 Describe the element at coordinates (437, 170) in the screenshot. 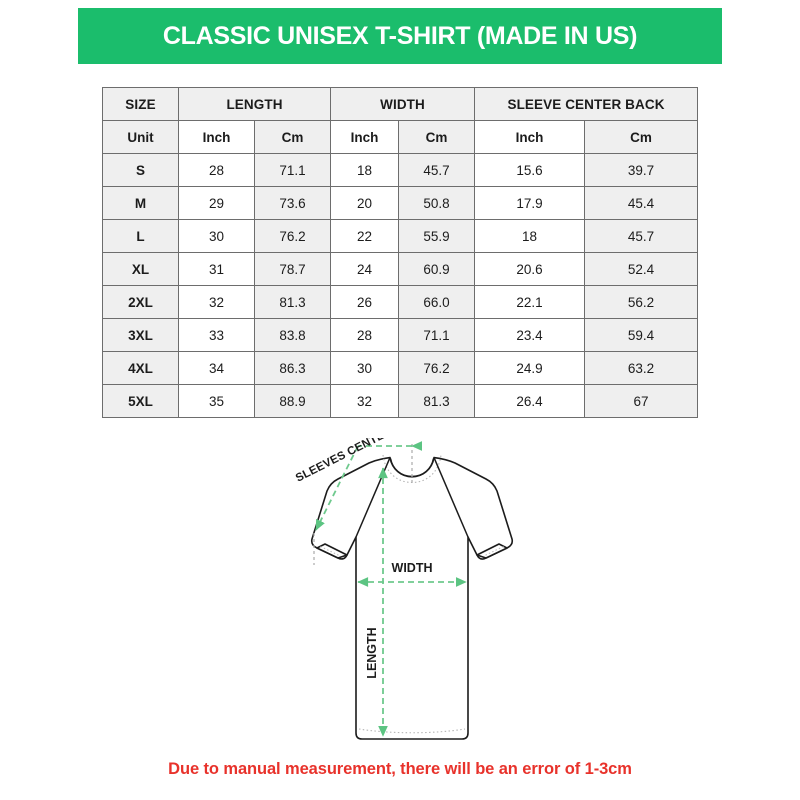

I see `cell-width-cm: 45.7` at that location.